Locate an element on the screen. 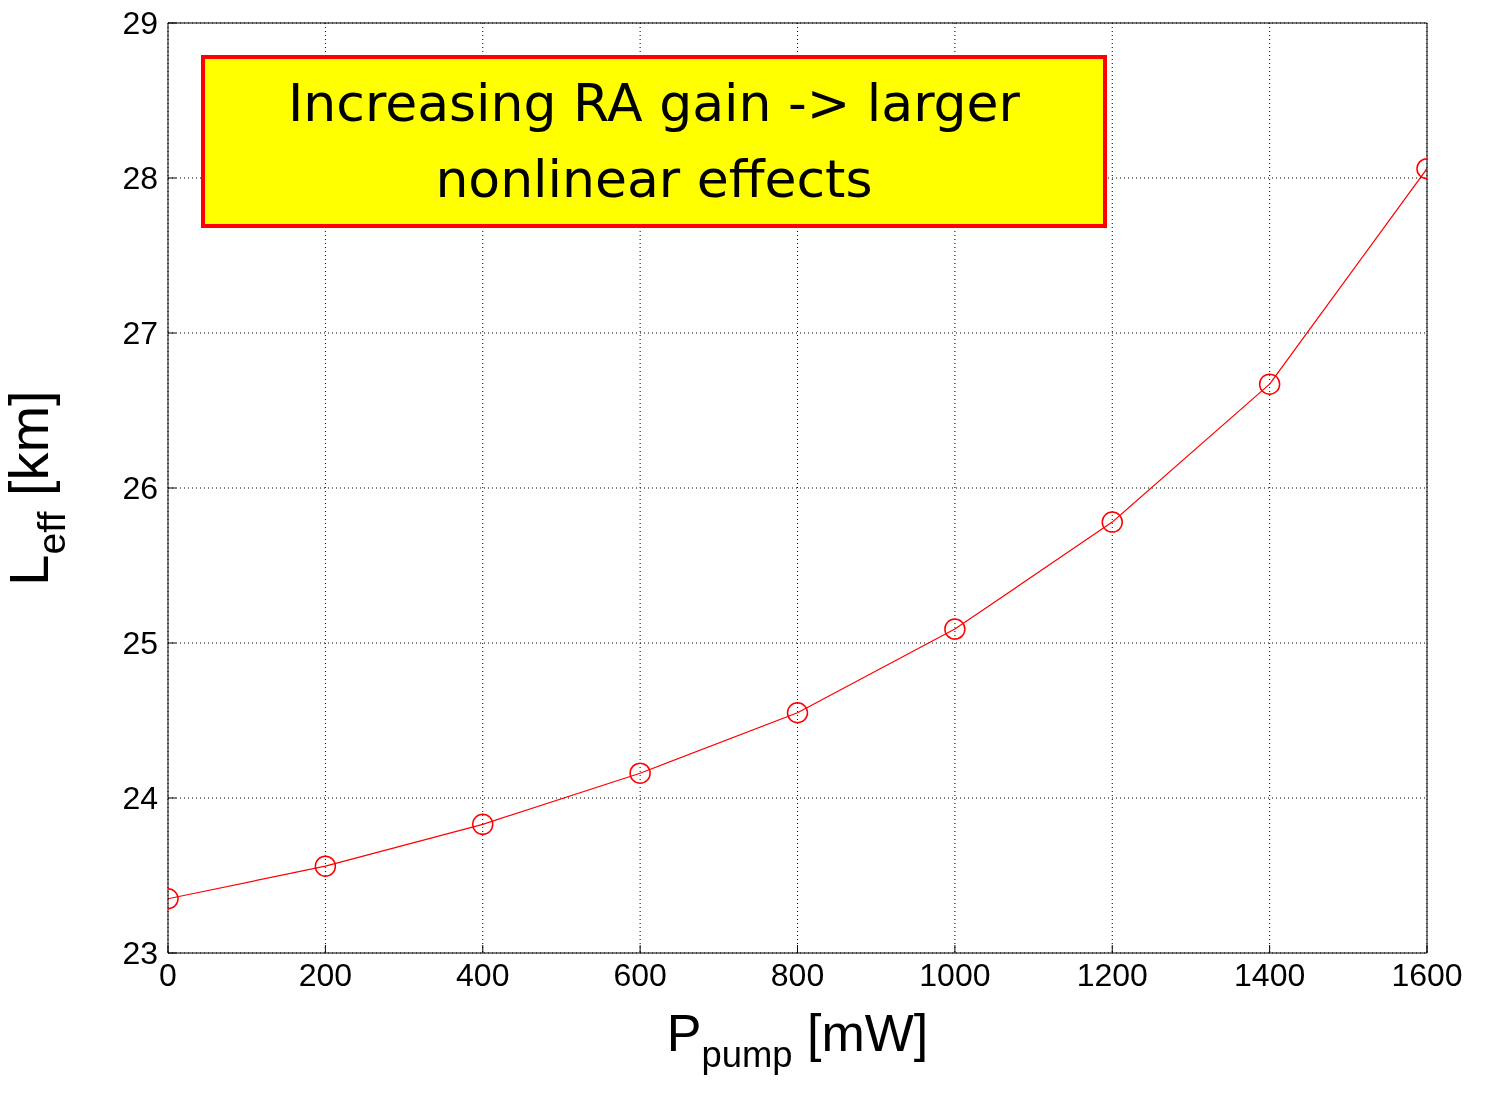 This screenshot has width=1491, height=1095. y-tick-label: 24 is located at coordinates (140, 798).